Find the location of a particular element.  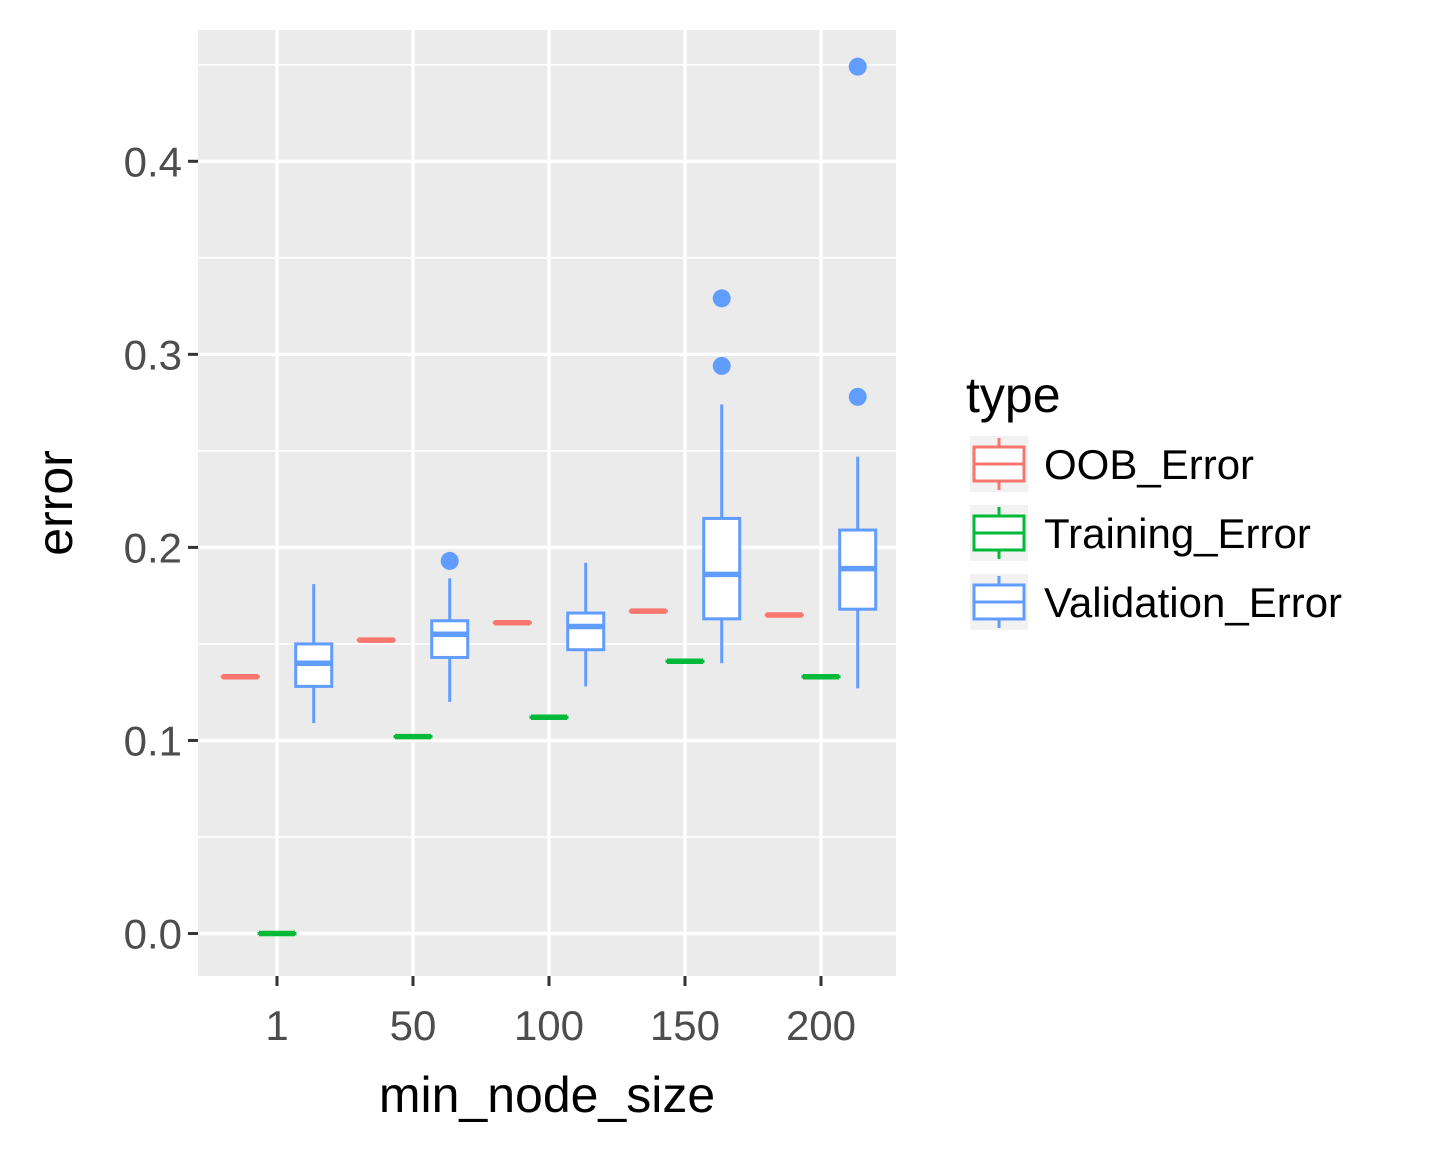

y-tick-label: 0.2 is located at coordinates (153, 547).